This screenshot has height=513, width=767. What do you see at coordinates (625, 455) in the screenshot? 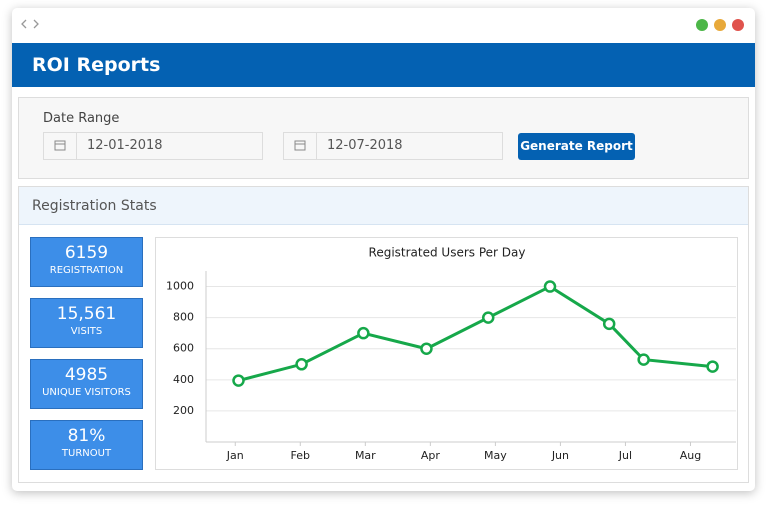
I see `x-tick-label: Jul` at bounding box center [625, 455].